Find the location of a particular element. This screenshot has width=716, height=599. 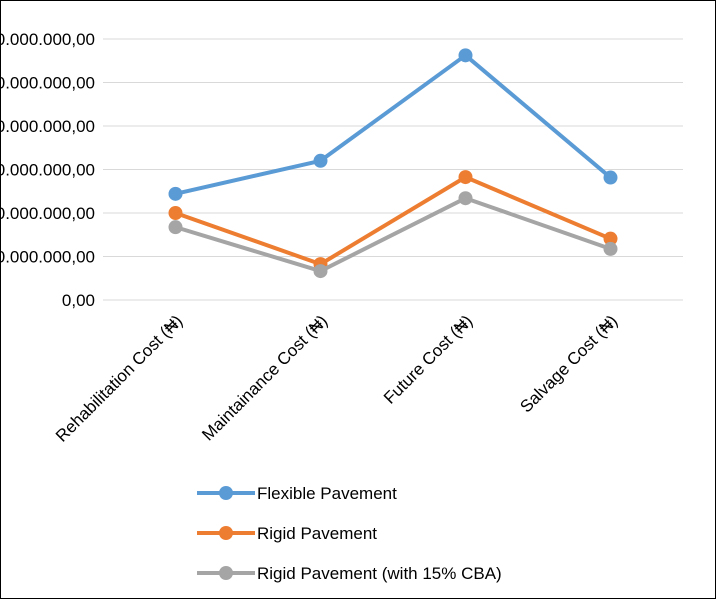

y-tick-label: 80.000.000,00 is located at coordinates (48, 126).